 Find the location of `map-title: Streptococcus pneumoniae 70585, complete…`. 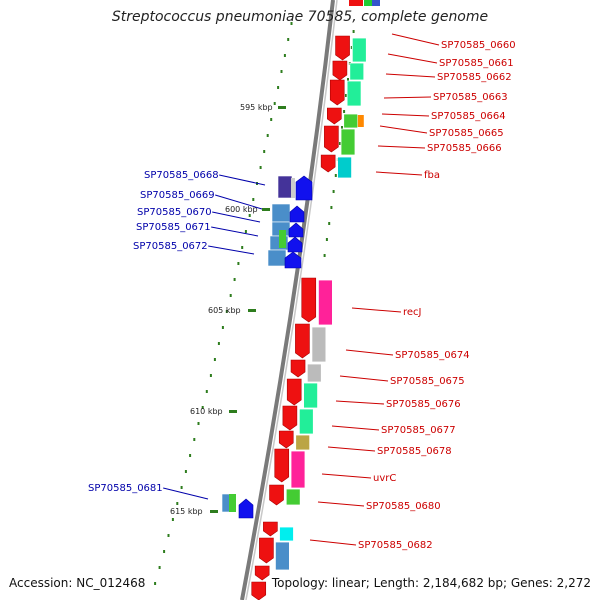

map-title: Streptococcus pneumoniae 70585, complete… is located at coordinates (300, 17).